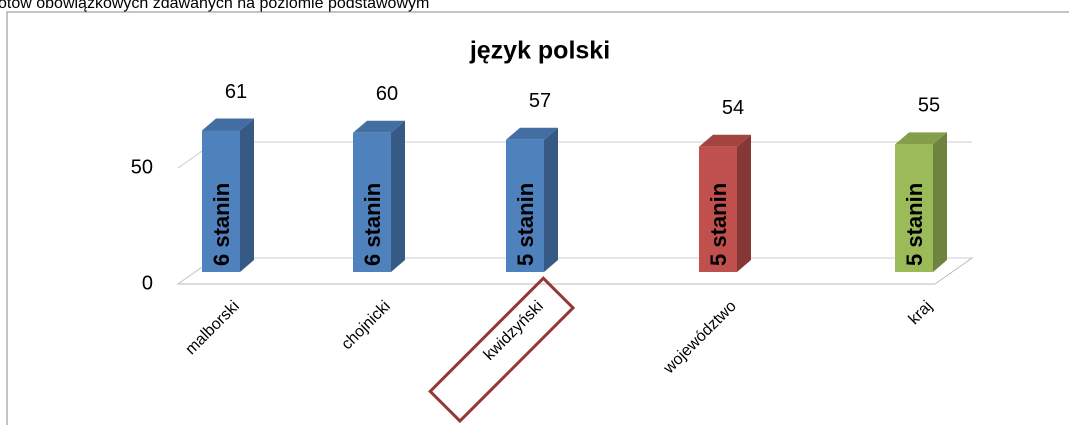  Describe the element at coordinates (700, 338) in the screenshot. I see `x-tick-label: województwo` at that location.